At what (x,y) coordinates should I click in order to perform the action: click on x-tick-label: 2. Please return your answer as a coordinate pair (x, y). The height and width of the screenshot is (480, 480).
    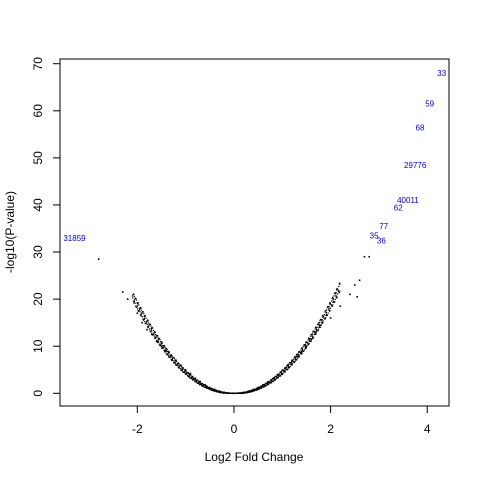
    Looking at the image, I should click on (330, 429).